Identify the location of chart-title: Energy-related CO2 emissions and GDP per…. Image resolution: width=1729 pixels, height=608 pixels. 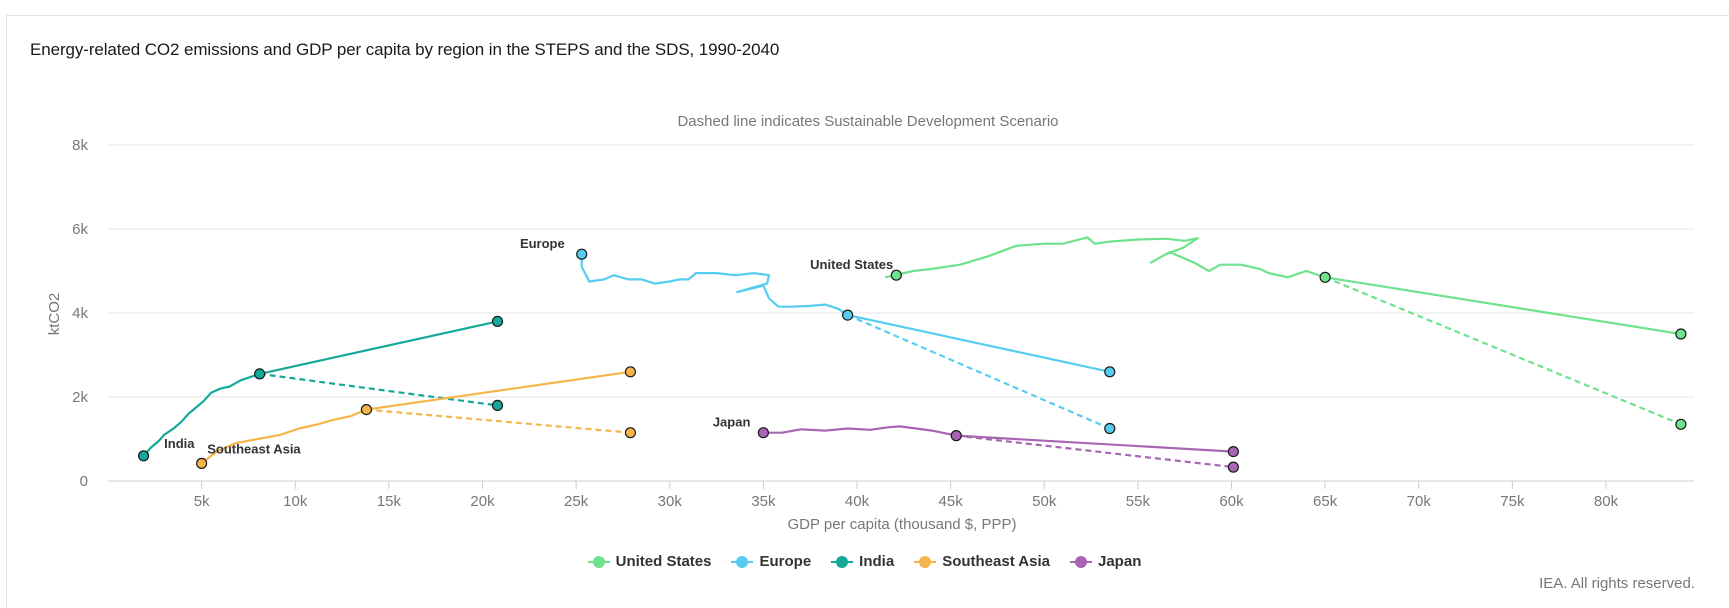
(405, 49).